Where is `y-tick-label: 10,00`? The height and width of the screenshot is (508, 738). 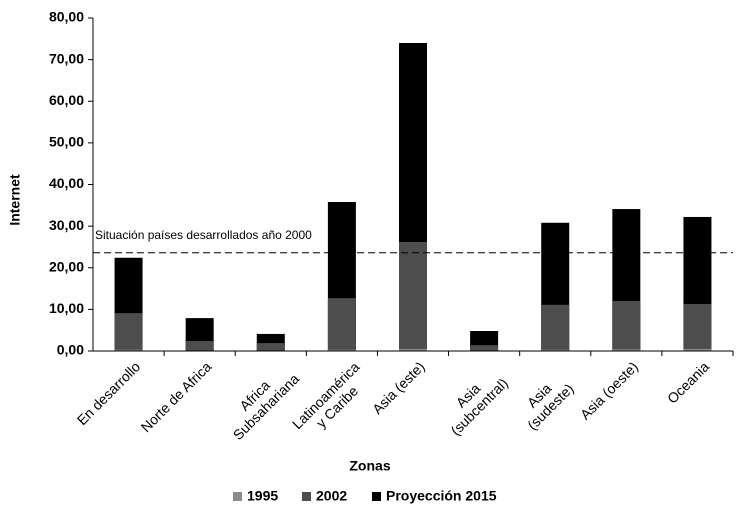
y-tick-label: 10,00 is located at coordinates (66, 308).